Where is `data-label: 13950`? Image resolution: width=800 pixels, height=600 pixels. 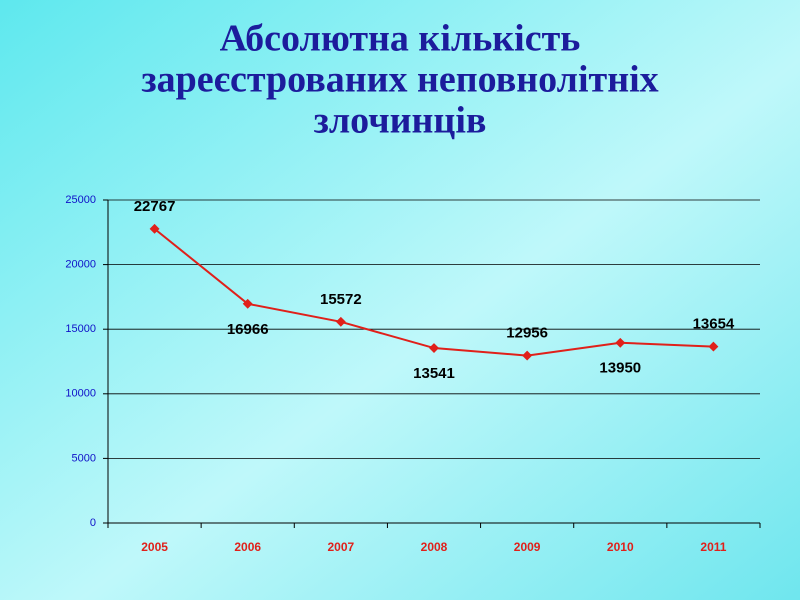
data-label: 13950 is located at coordinates (620, 368).